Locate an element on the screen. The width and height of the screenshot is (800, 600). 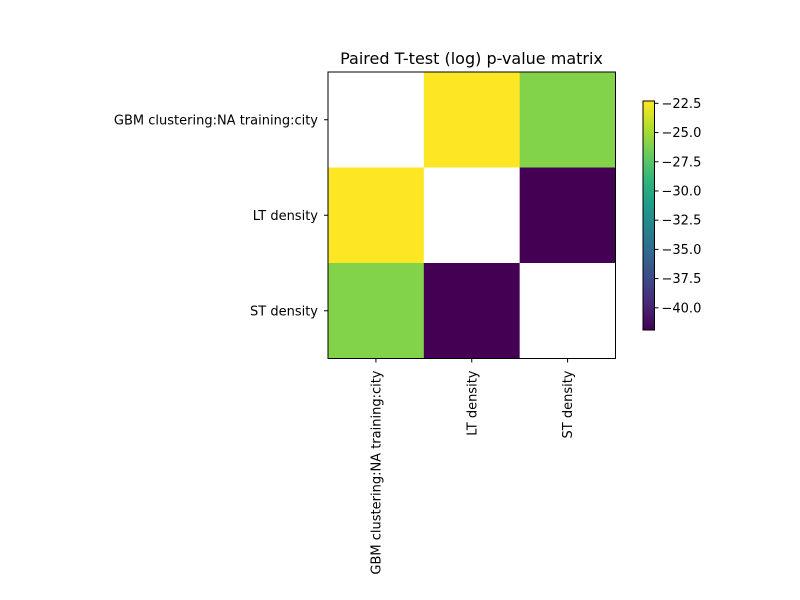
y-tick-label: ST density is located at coordinates (284, 311).